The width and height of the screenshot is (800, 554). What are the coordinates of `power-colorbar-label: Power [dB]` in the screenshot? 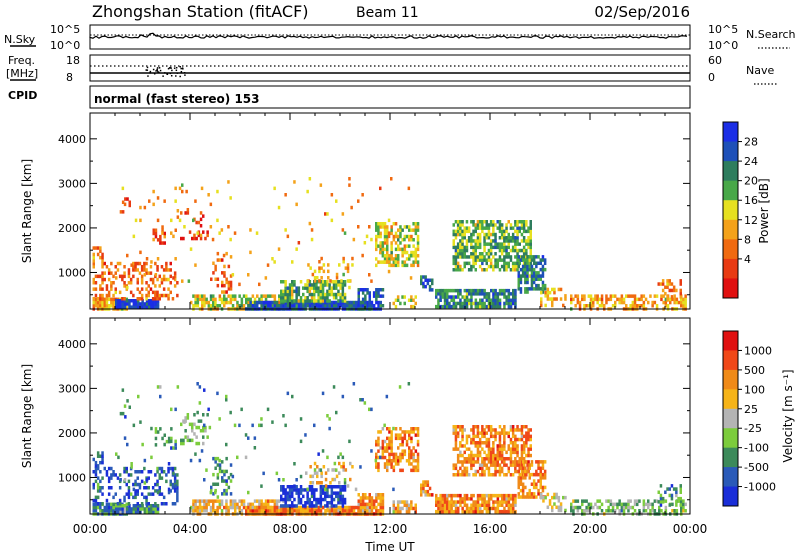 It's located at (764, 210).